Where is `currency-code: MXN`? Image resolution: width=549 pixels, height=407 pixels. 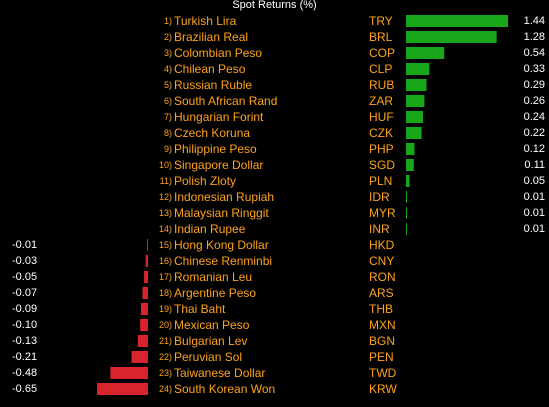
currency-code: MXN is located at coordinates (382, 325).